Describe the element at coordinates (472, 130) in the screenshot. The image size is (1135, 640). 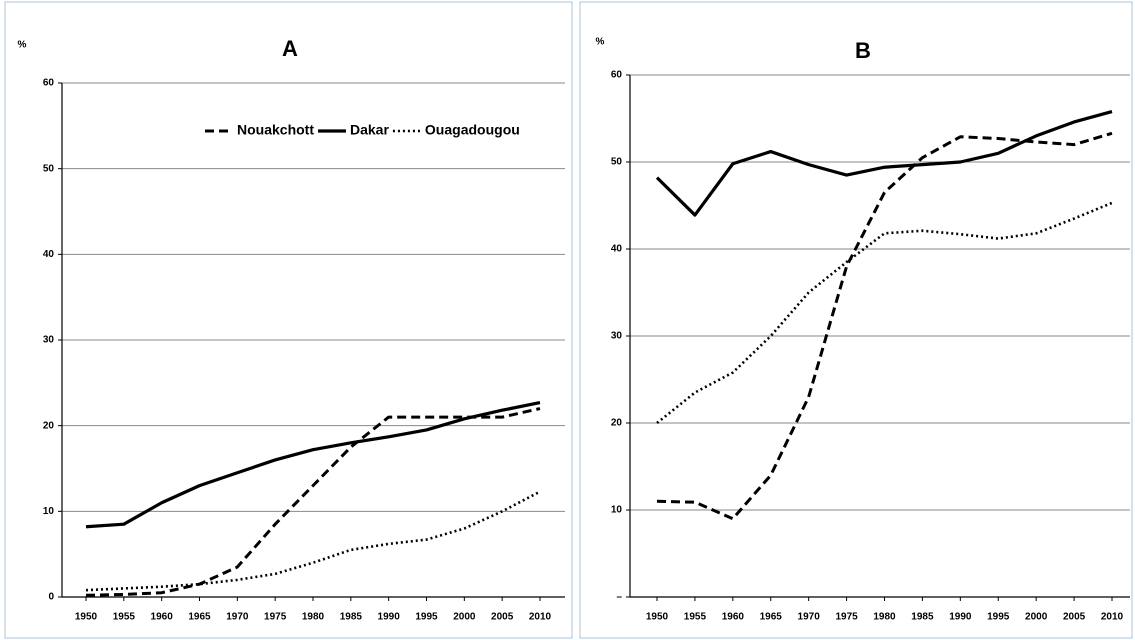
I see `legend-label: Ouagadougou` at that location.